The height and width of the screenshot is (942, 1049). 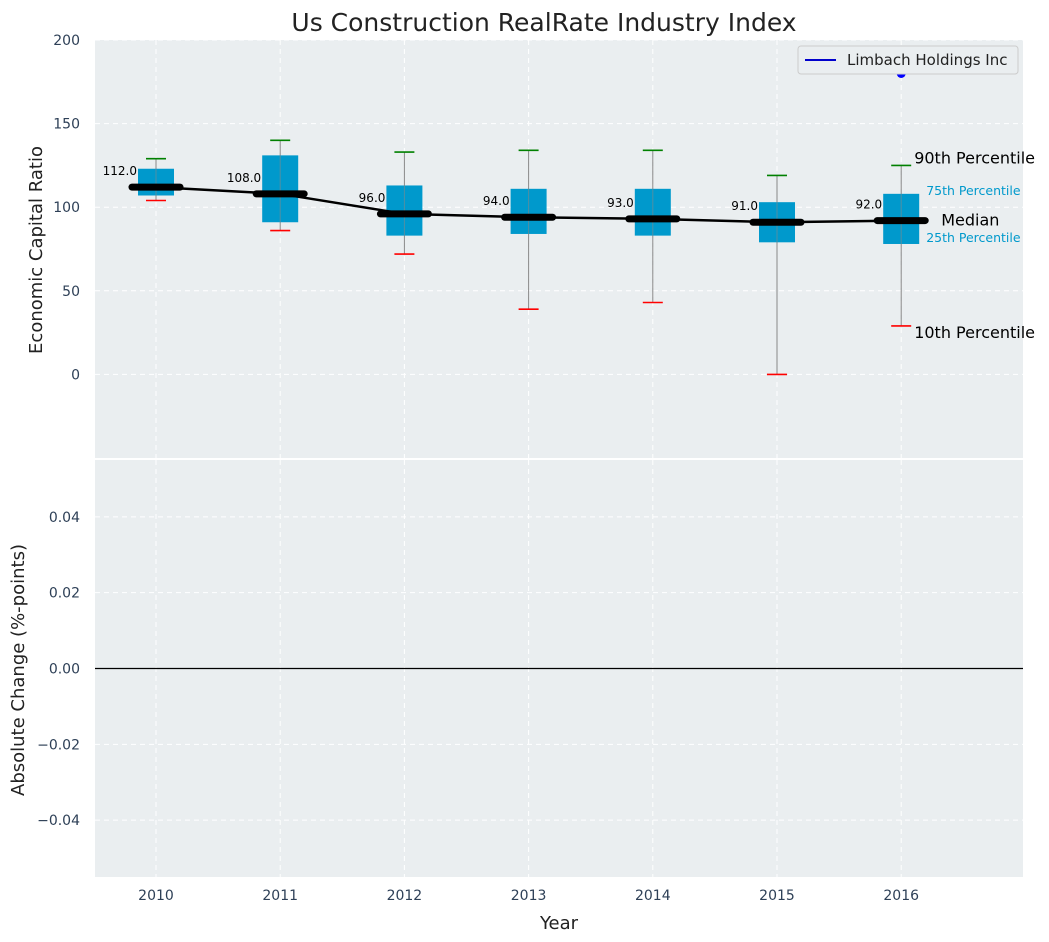 What do you see at coordinates (970, 220) in the screenshot?
I see `annotation-median: Median` at bounding box center [970, 220].